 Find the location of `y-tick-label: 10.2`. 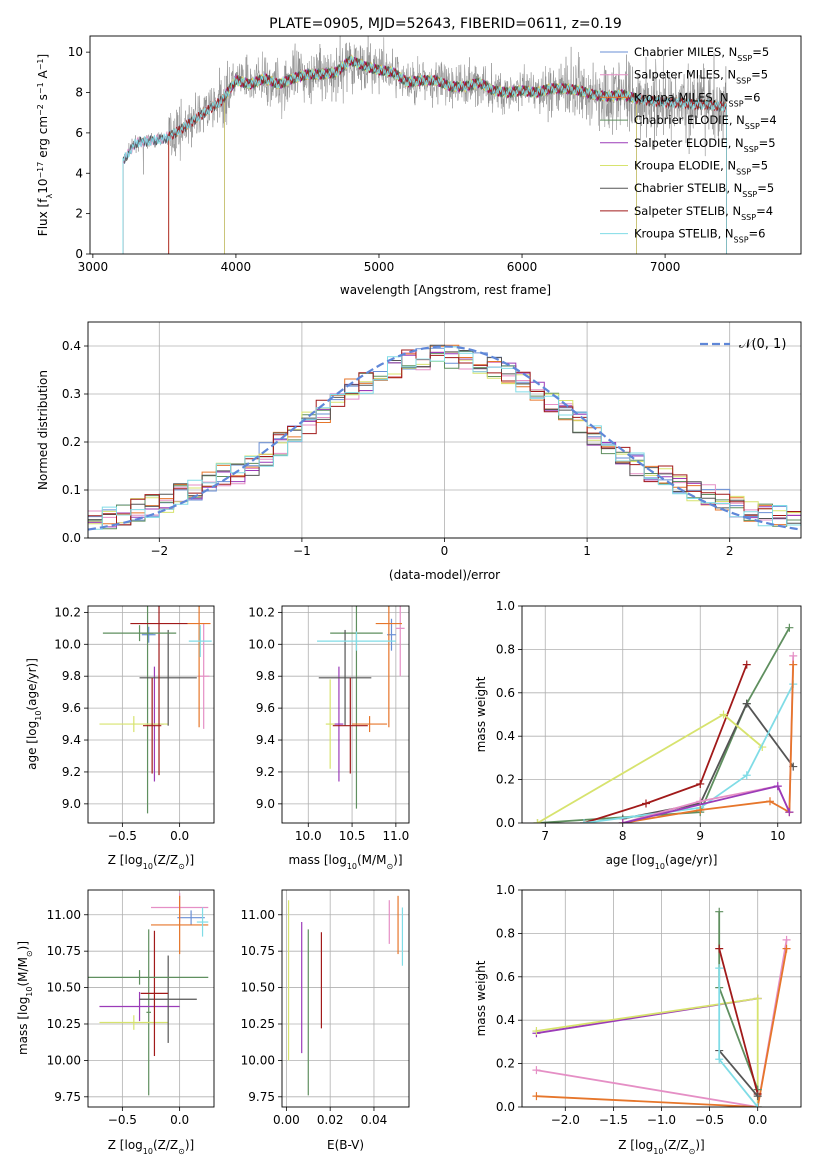

y-tick-label: 10.2 is located at coordinates (67, 612).